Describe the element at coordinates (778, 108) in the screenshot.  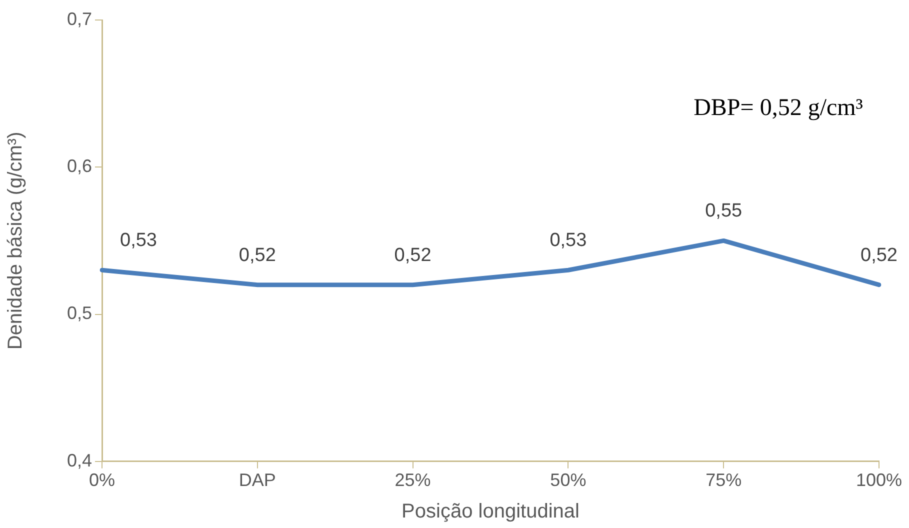
I see `annotation: DBP= 0,52 g/cm³` at that location.